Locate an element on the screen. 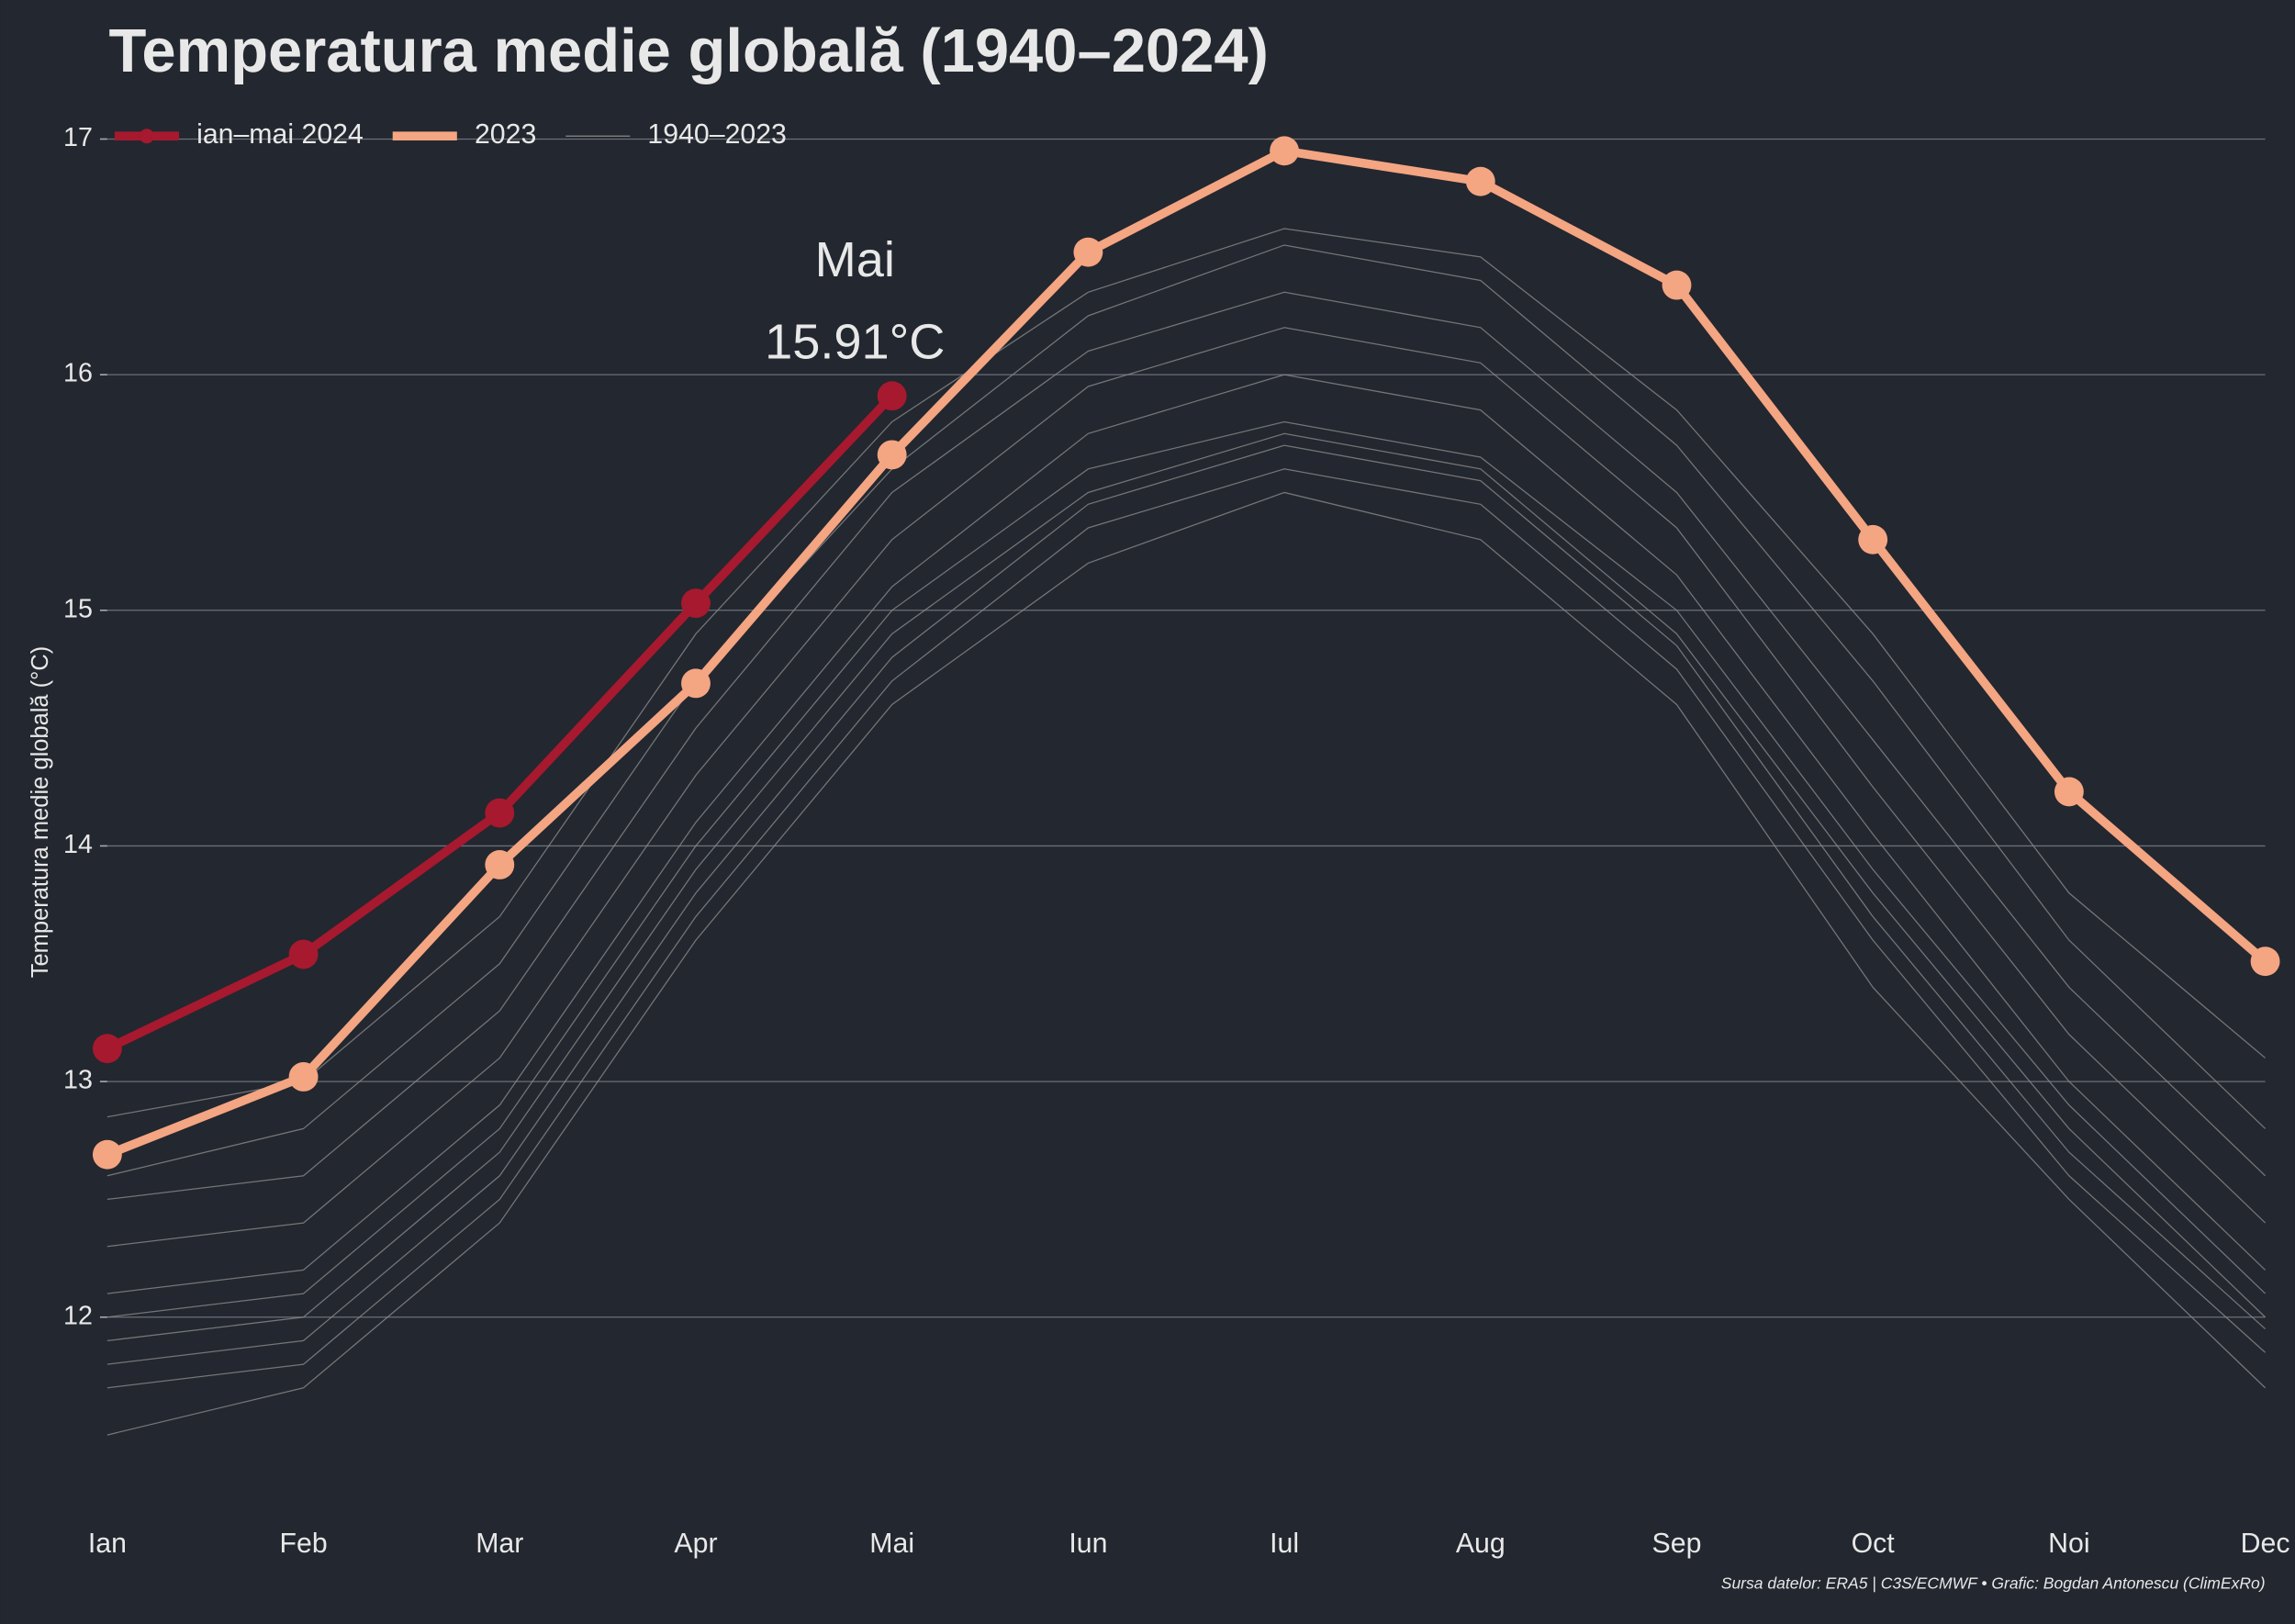 Image resolution: width=2295 pixels, height=1624 pixels. x-tick-label: Apr is located at coordinates (695, 1544).